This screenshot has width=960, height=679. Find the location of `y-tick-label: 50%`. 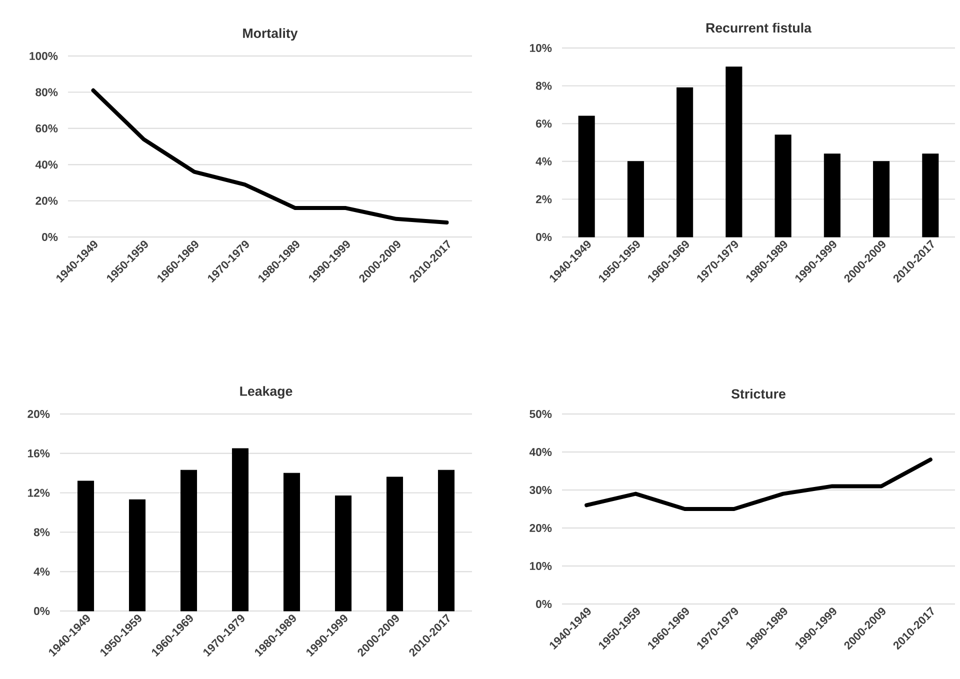

y-tick-label: 50% is located at coordinates (541, 414).